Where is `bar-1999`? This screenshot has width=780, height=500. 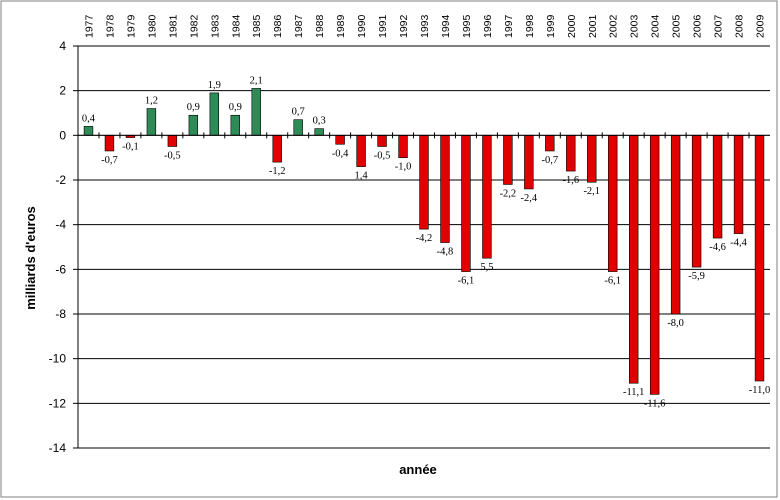 bar-1999 is located at coordinates (550, 143).